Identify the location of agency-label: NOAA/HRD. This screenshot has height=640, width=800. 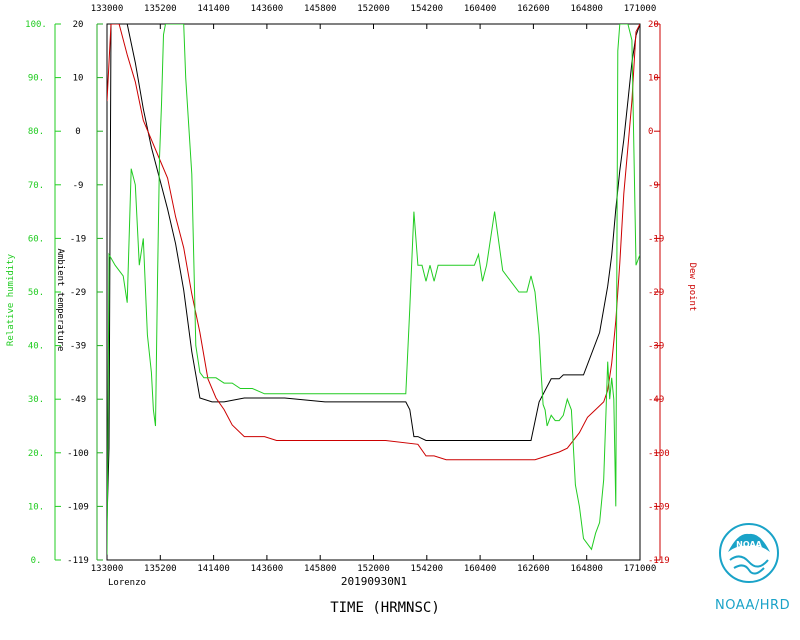
(753, 605).